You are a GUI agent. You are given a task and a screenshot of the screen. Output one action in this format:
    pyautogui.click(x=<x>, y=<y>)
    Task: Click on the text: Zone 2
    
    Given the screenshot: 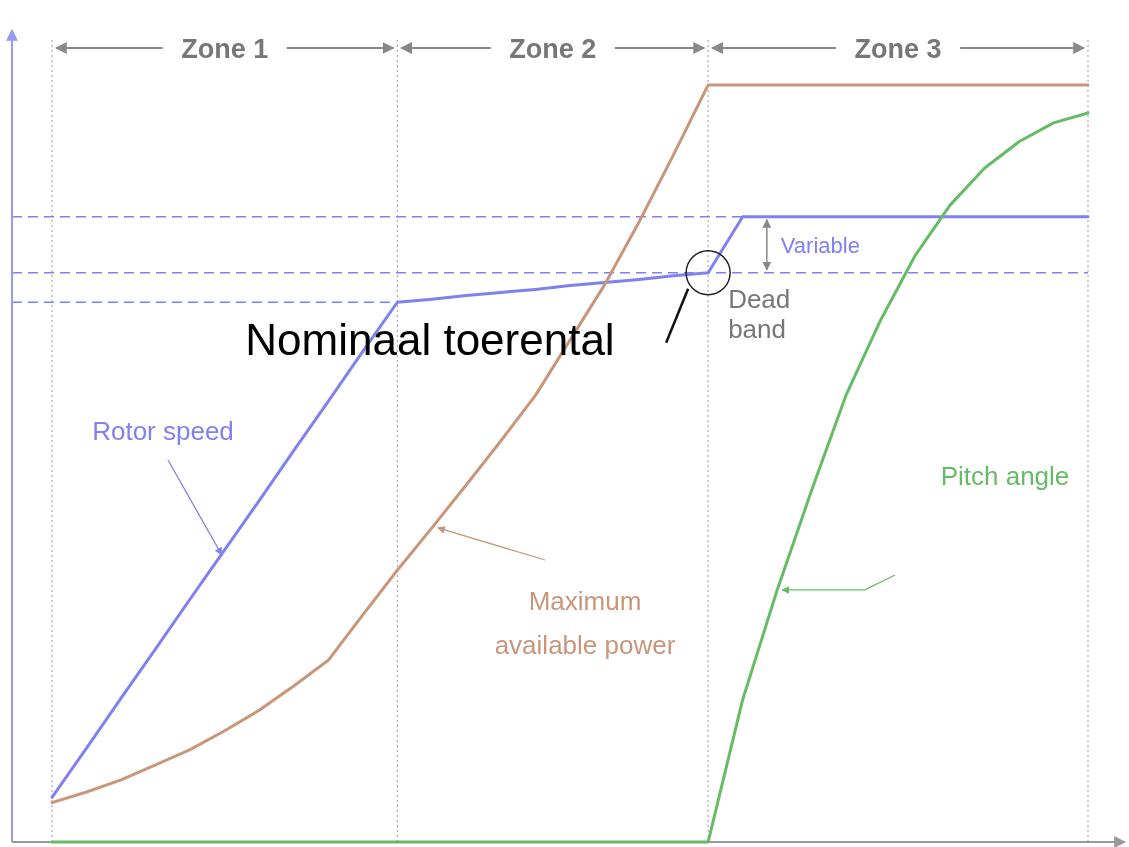 What is the action you would take?
    pyautogui.click(x=553, y=49)
    